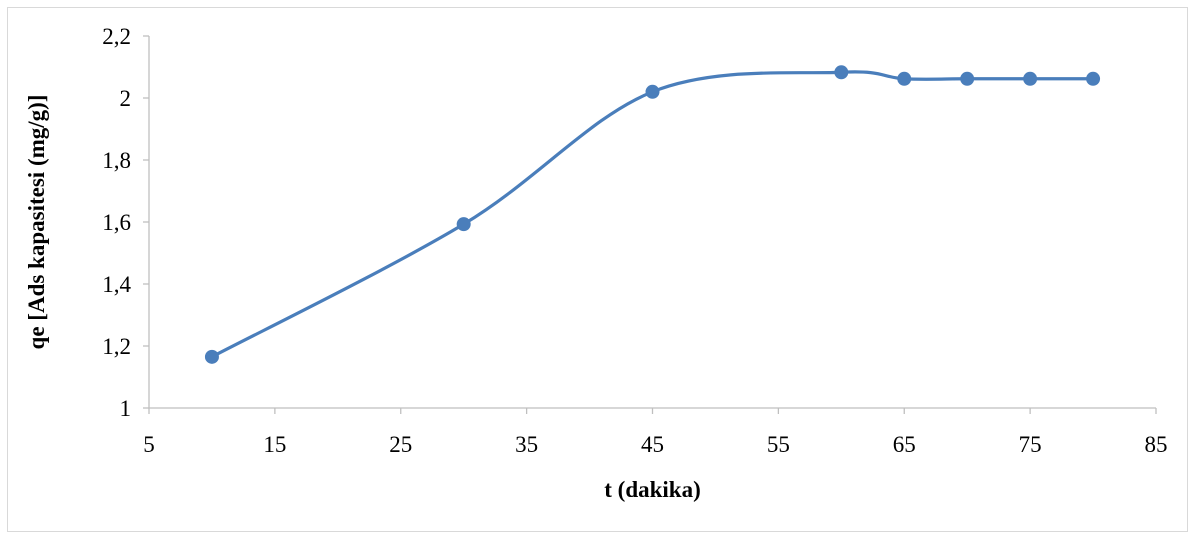 The image size is (1196, 539). Describe the element at coordinates (904, 444) in the screenshot. I see `x-tick-label: 65` at that location.